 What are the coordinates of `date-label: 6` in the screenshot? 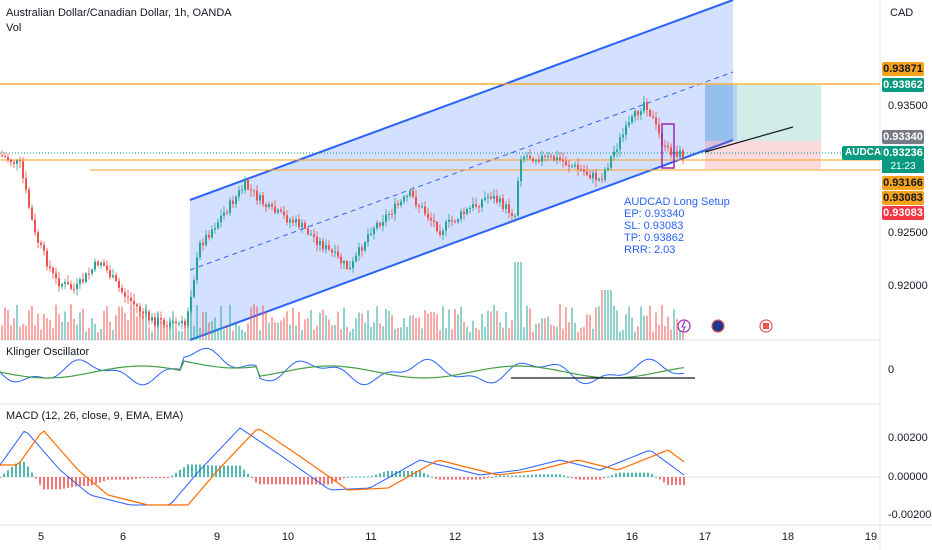 It's located at (123, 537).